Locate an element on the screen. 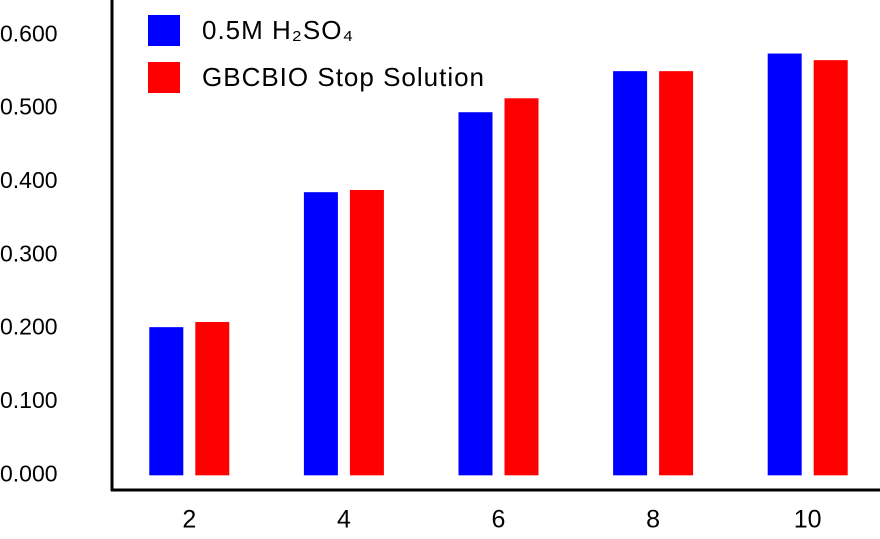  legend-label: GBCBIO Stop Solution is located at coordinates (343, 77).